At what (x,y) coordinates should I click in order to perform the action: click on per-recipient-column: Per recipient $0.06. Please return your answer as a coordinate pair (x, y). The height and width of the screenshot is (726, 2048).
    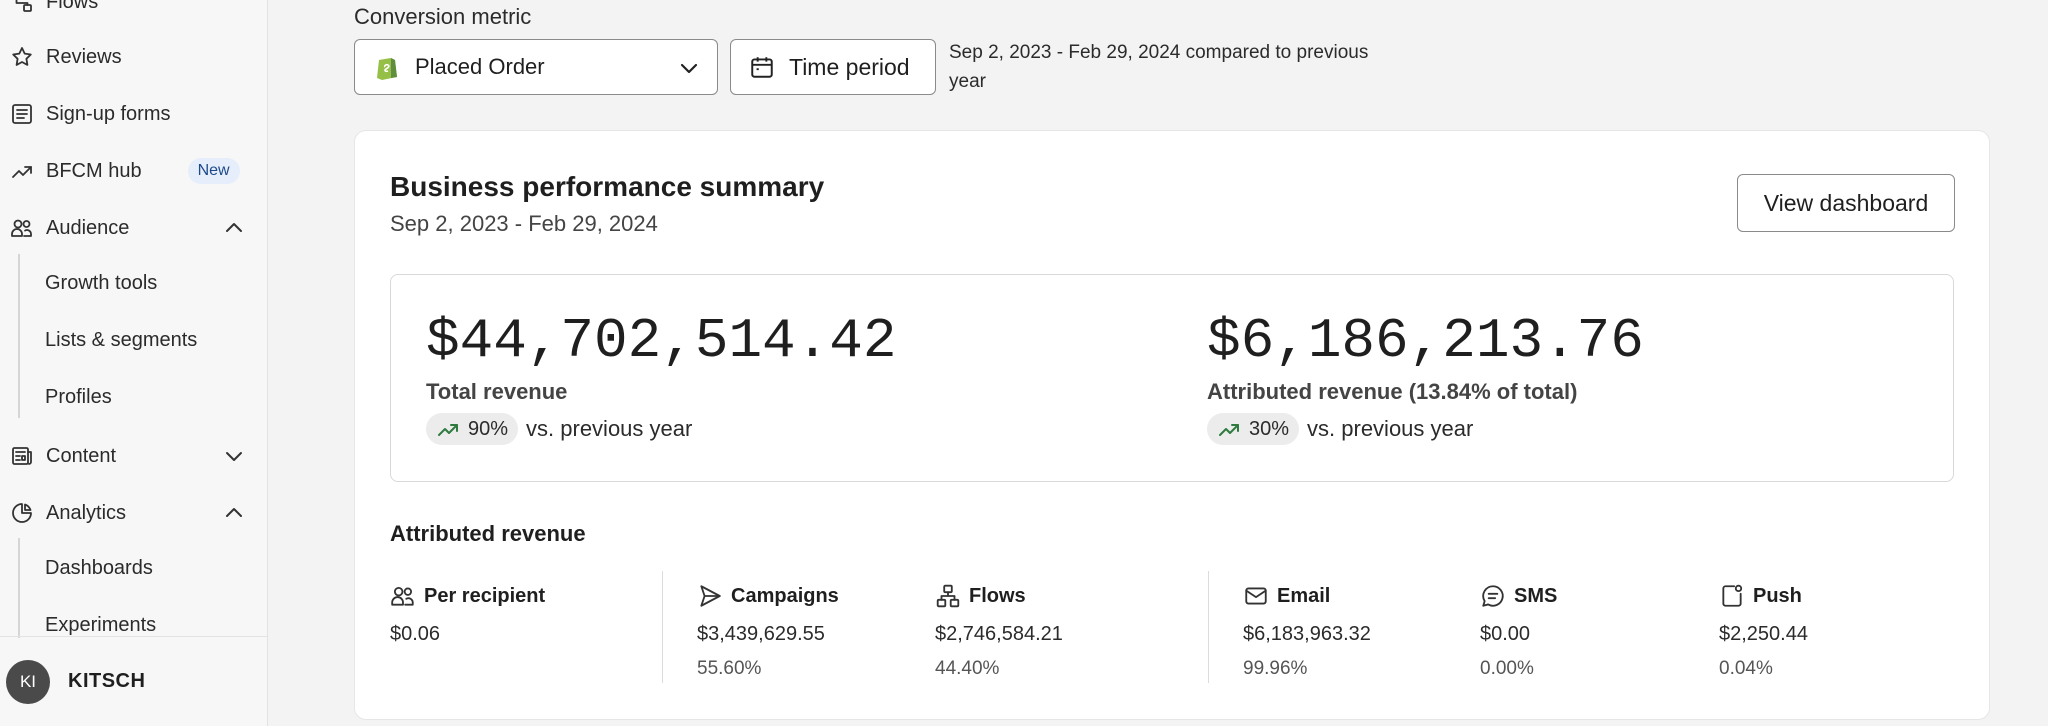
    Looking at the image, I should click on (467, 614).